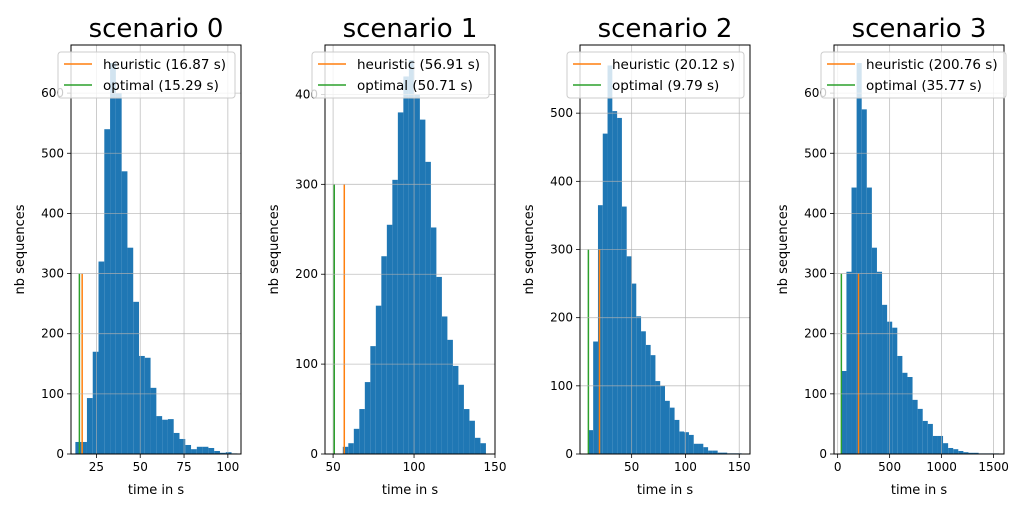 The image size is (1024, 512). I want to click on axes-frame, so click(156, 249).